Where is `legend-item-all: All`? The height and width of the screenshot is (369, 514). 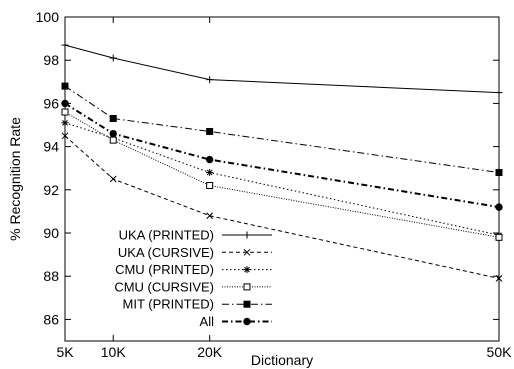
legend-item-all: All is located at coordinates (236, 321).